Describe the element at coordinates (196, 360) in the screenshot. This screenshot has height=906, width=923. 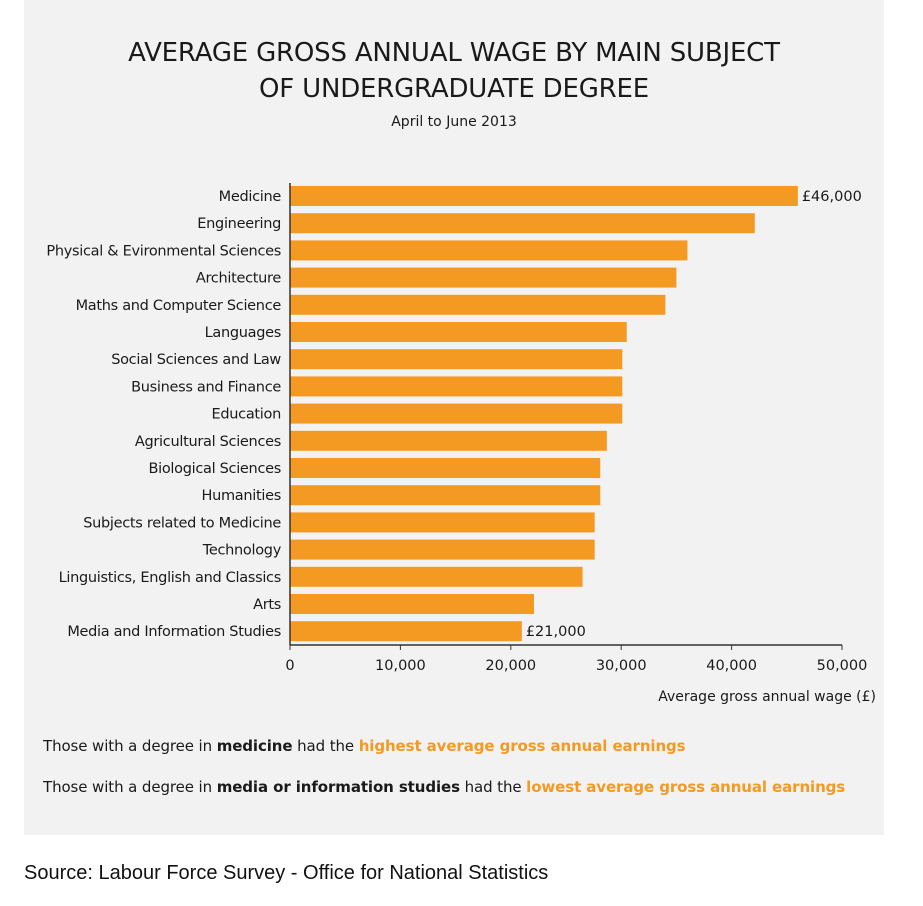
I see `category-label-6: Social Sciences and Law` at that location.